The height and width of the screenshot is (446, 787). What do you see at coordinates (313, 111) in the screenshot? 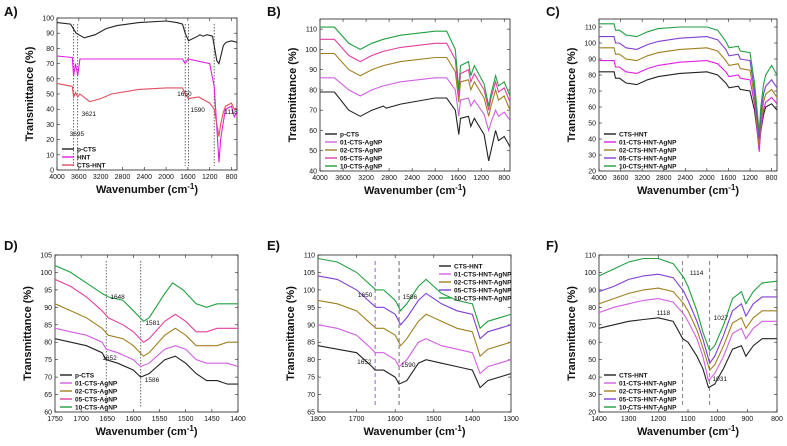
I see `y-tick-label: 70` at bounding box center [313, 111].